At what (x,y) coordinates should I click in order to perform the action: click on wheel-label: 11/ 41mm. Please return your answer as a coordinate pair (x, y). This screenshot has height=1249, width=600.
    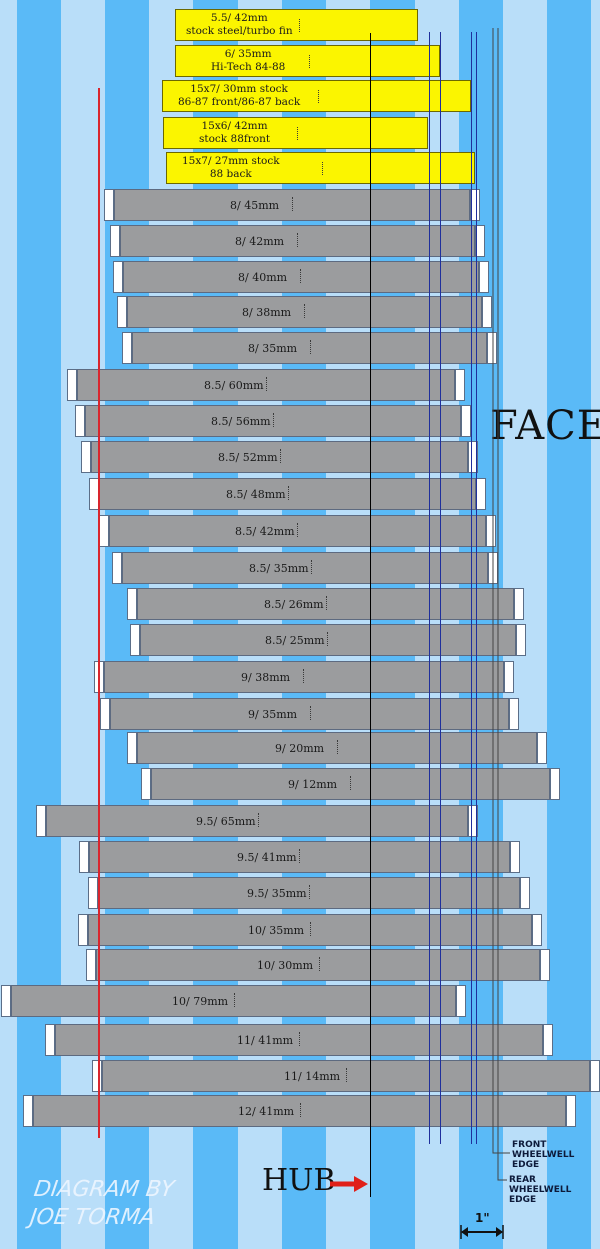
    Looking at the image, I should click on (265, 1040).